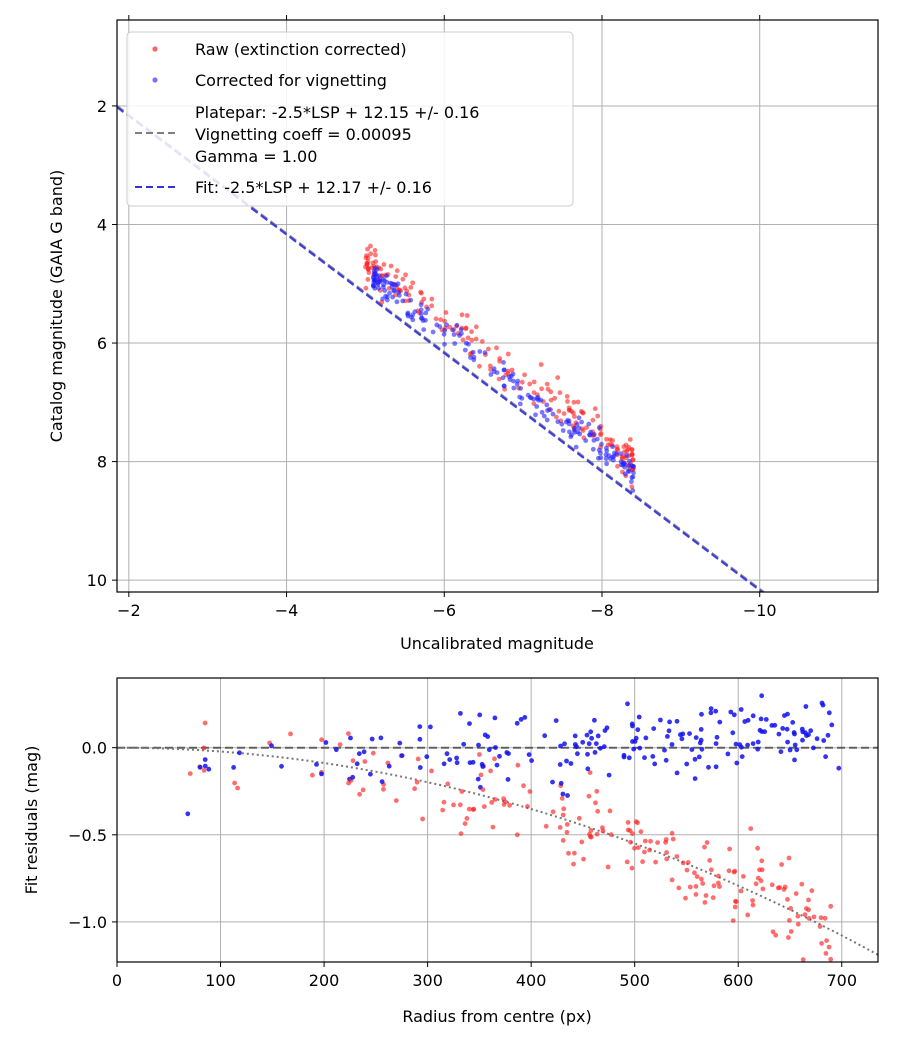 This screenshot has height=1050, width=900. Describe the element at coordinates (31, 820) in the screenshot. I see `bottom-y-axis-label: Fit residuals (mag)` at that location.